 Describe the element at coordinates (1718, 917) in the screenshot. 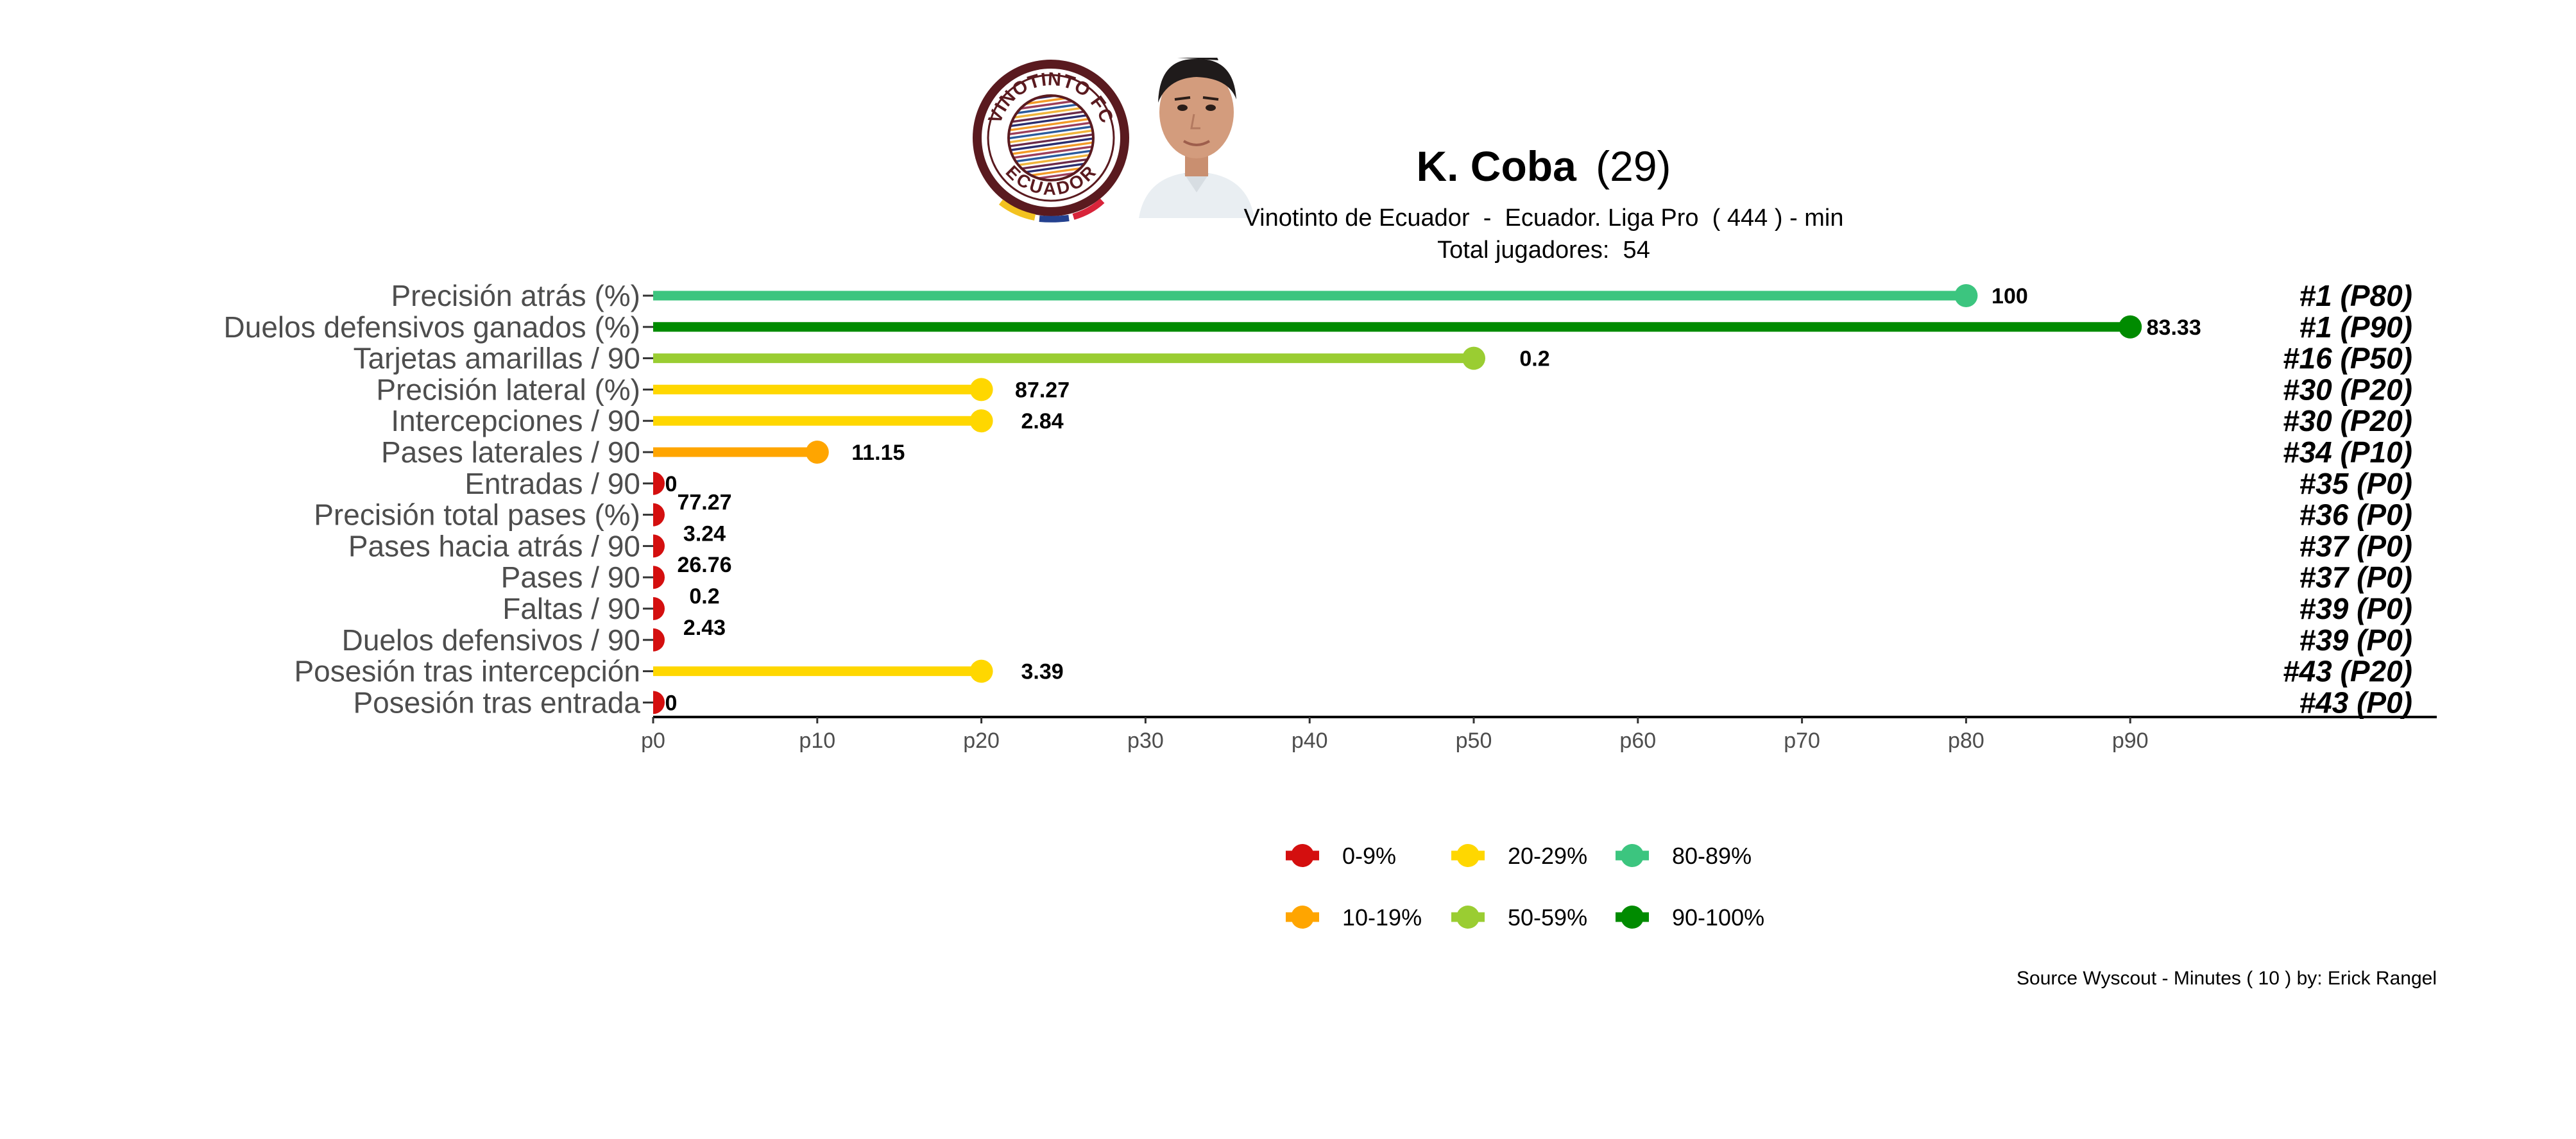

I see `legend-label: 90-100%` at that location.